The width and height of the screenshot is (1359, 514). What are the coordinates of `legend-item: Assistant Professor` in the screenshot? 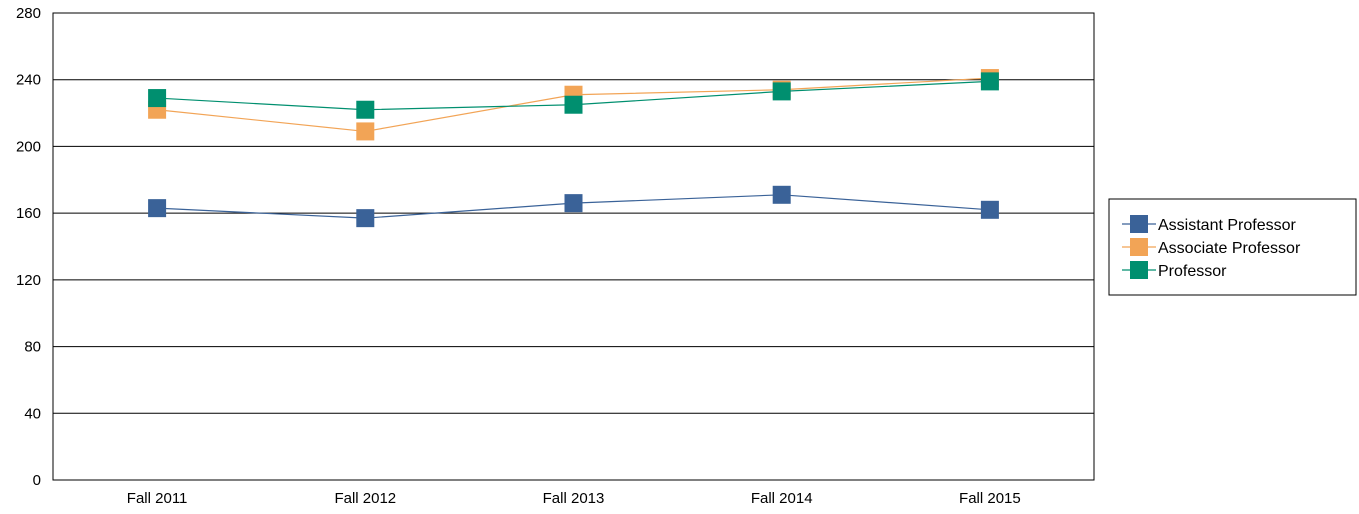 It's located at (1209, 224).